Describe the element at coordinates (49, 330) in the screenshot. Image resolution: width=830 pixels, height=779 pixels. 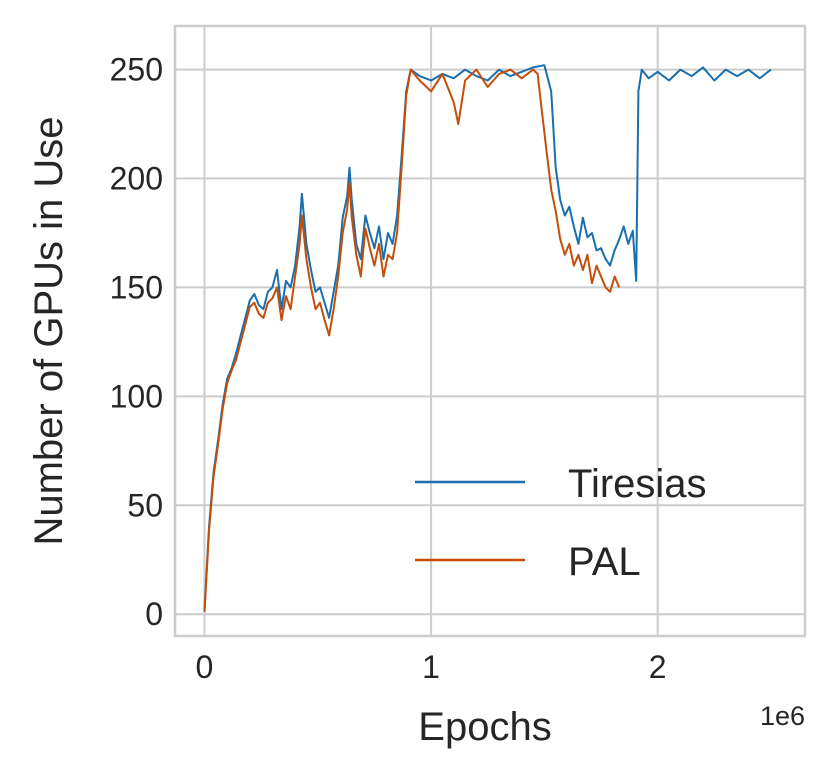
I see `y-axis-label: Number of GPUs in Use` at that location.